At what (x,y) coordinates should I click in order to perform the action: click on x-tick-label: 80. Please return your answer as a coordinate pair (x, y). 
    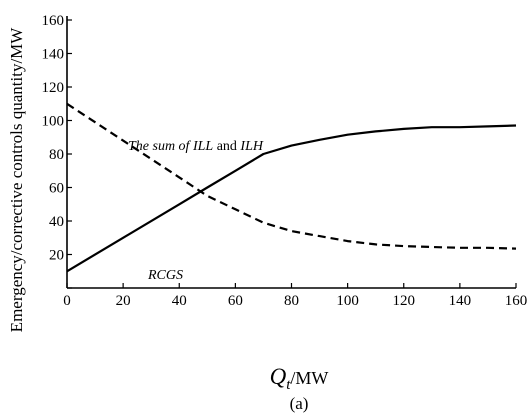
    Looking at the image, I should click on (291, 301).